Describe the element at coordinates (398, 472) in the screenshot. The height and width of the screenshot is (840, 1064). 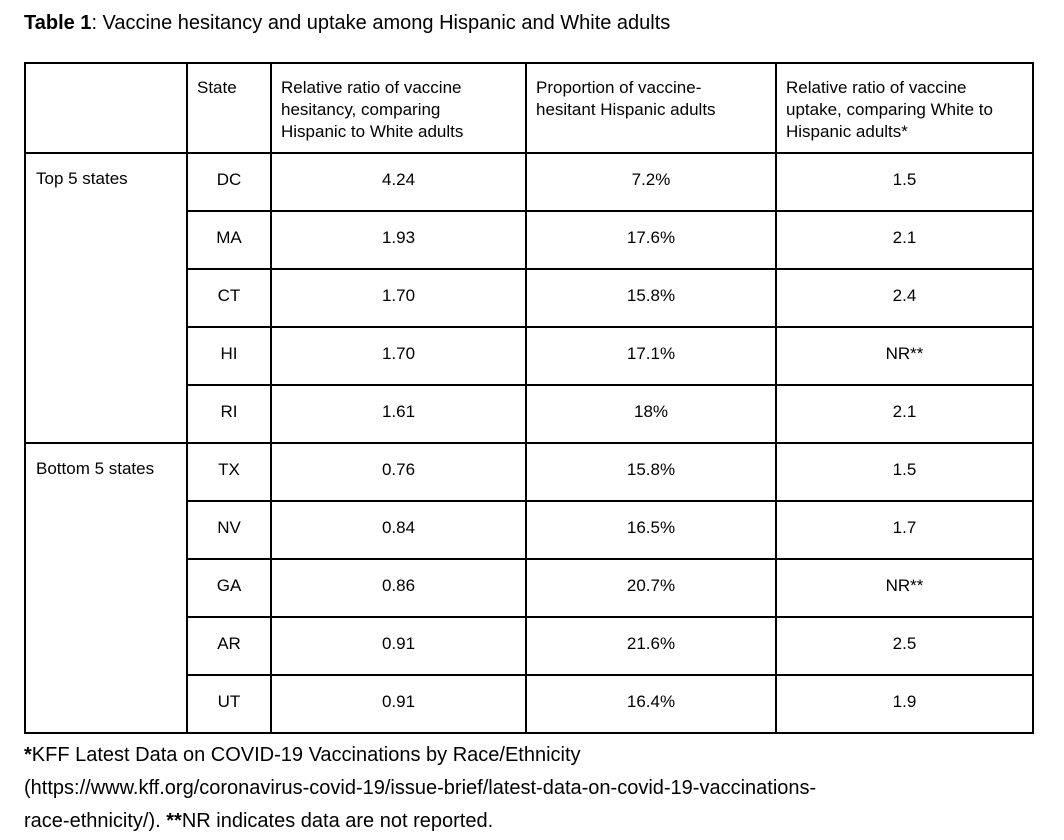
I see `cell-hesitancy: 0.76` at that location.